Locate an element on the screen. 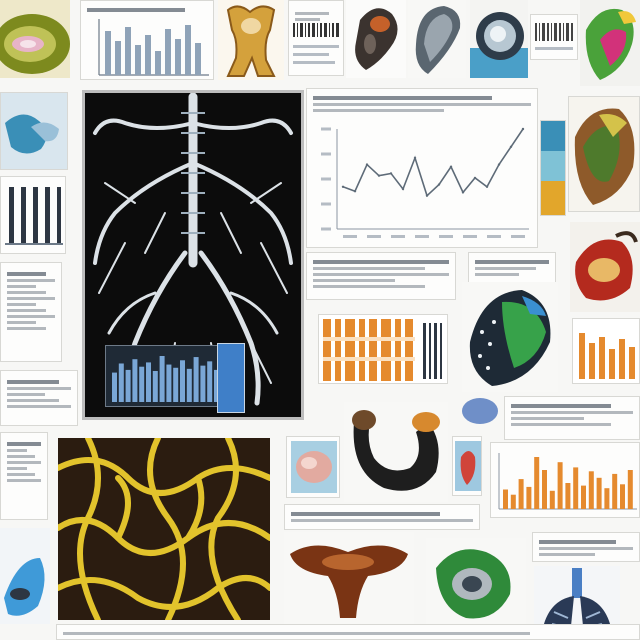 The width and height of the screenshot is (640, 640). line-chart-series is located at coordinates (433, 163).